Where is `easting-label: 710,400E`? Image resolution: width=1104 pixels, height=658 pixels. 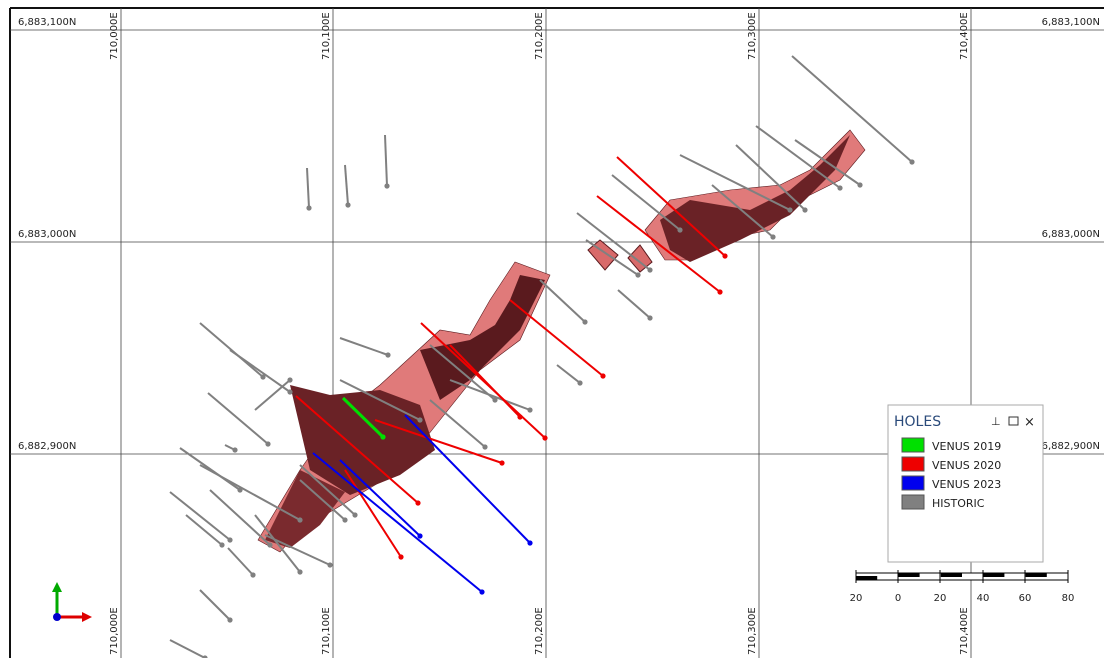
easting-label: 710,400E is located at coordinates (964, 36).